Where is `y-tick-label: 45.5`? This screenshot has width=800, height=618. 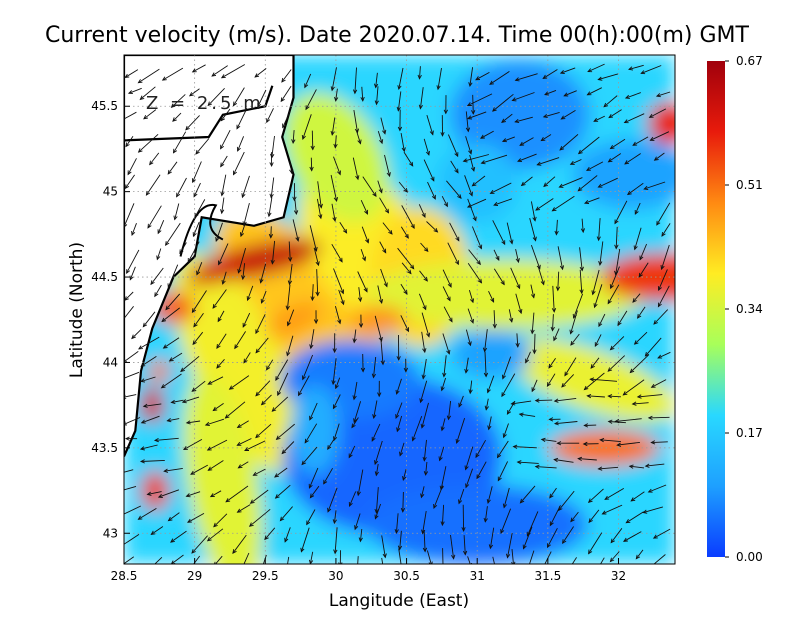 y-tick-label: 45.5 is located at coordinates (104, 106).